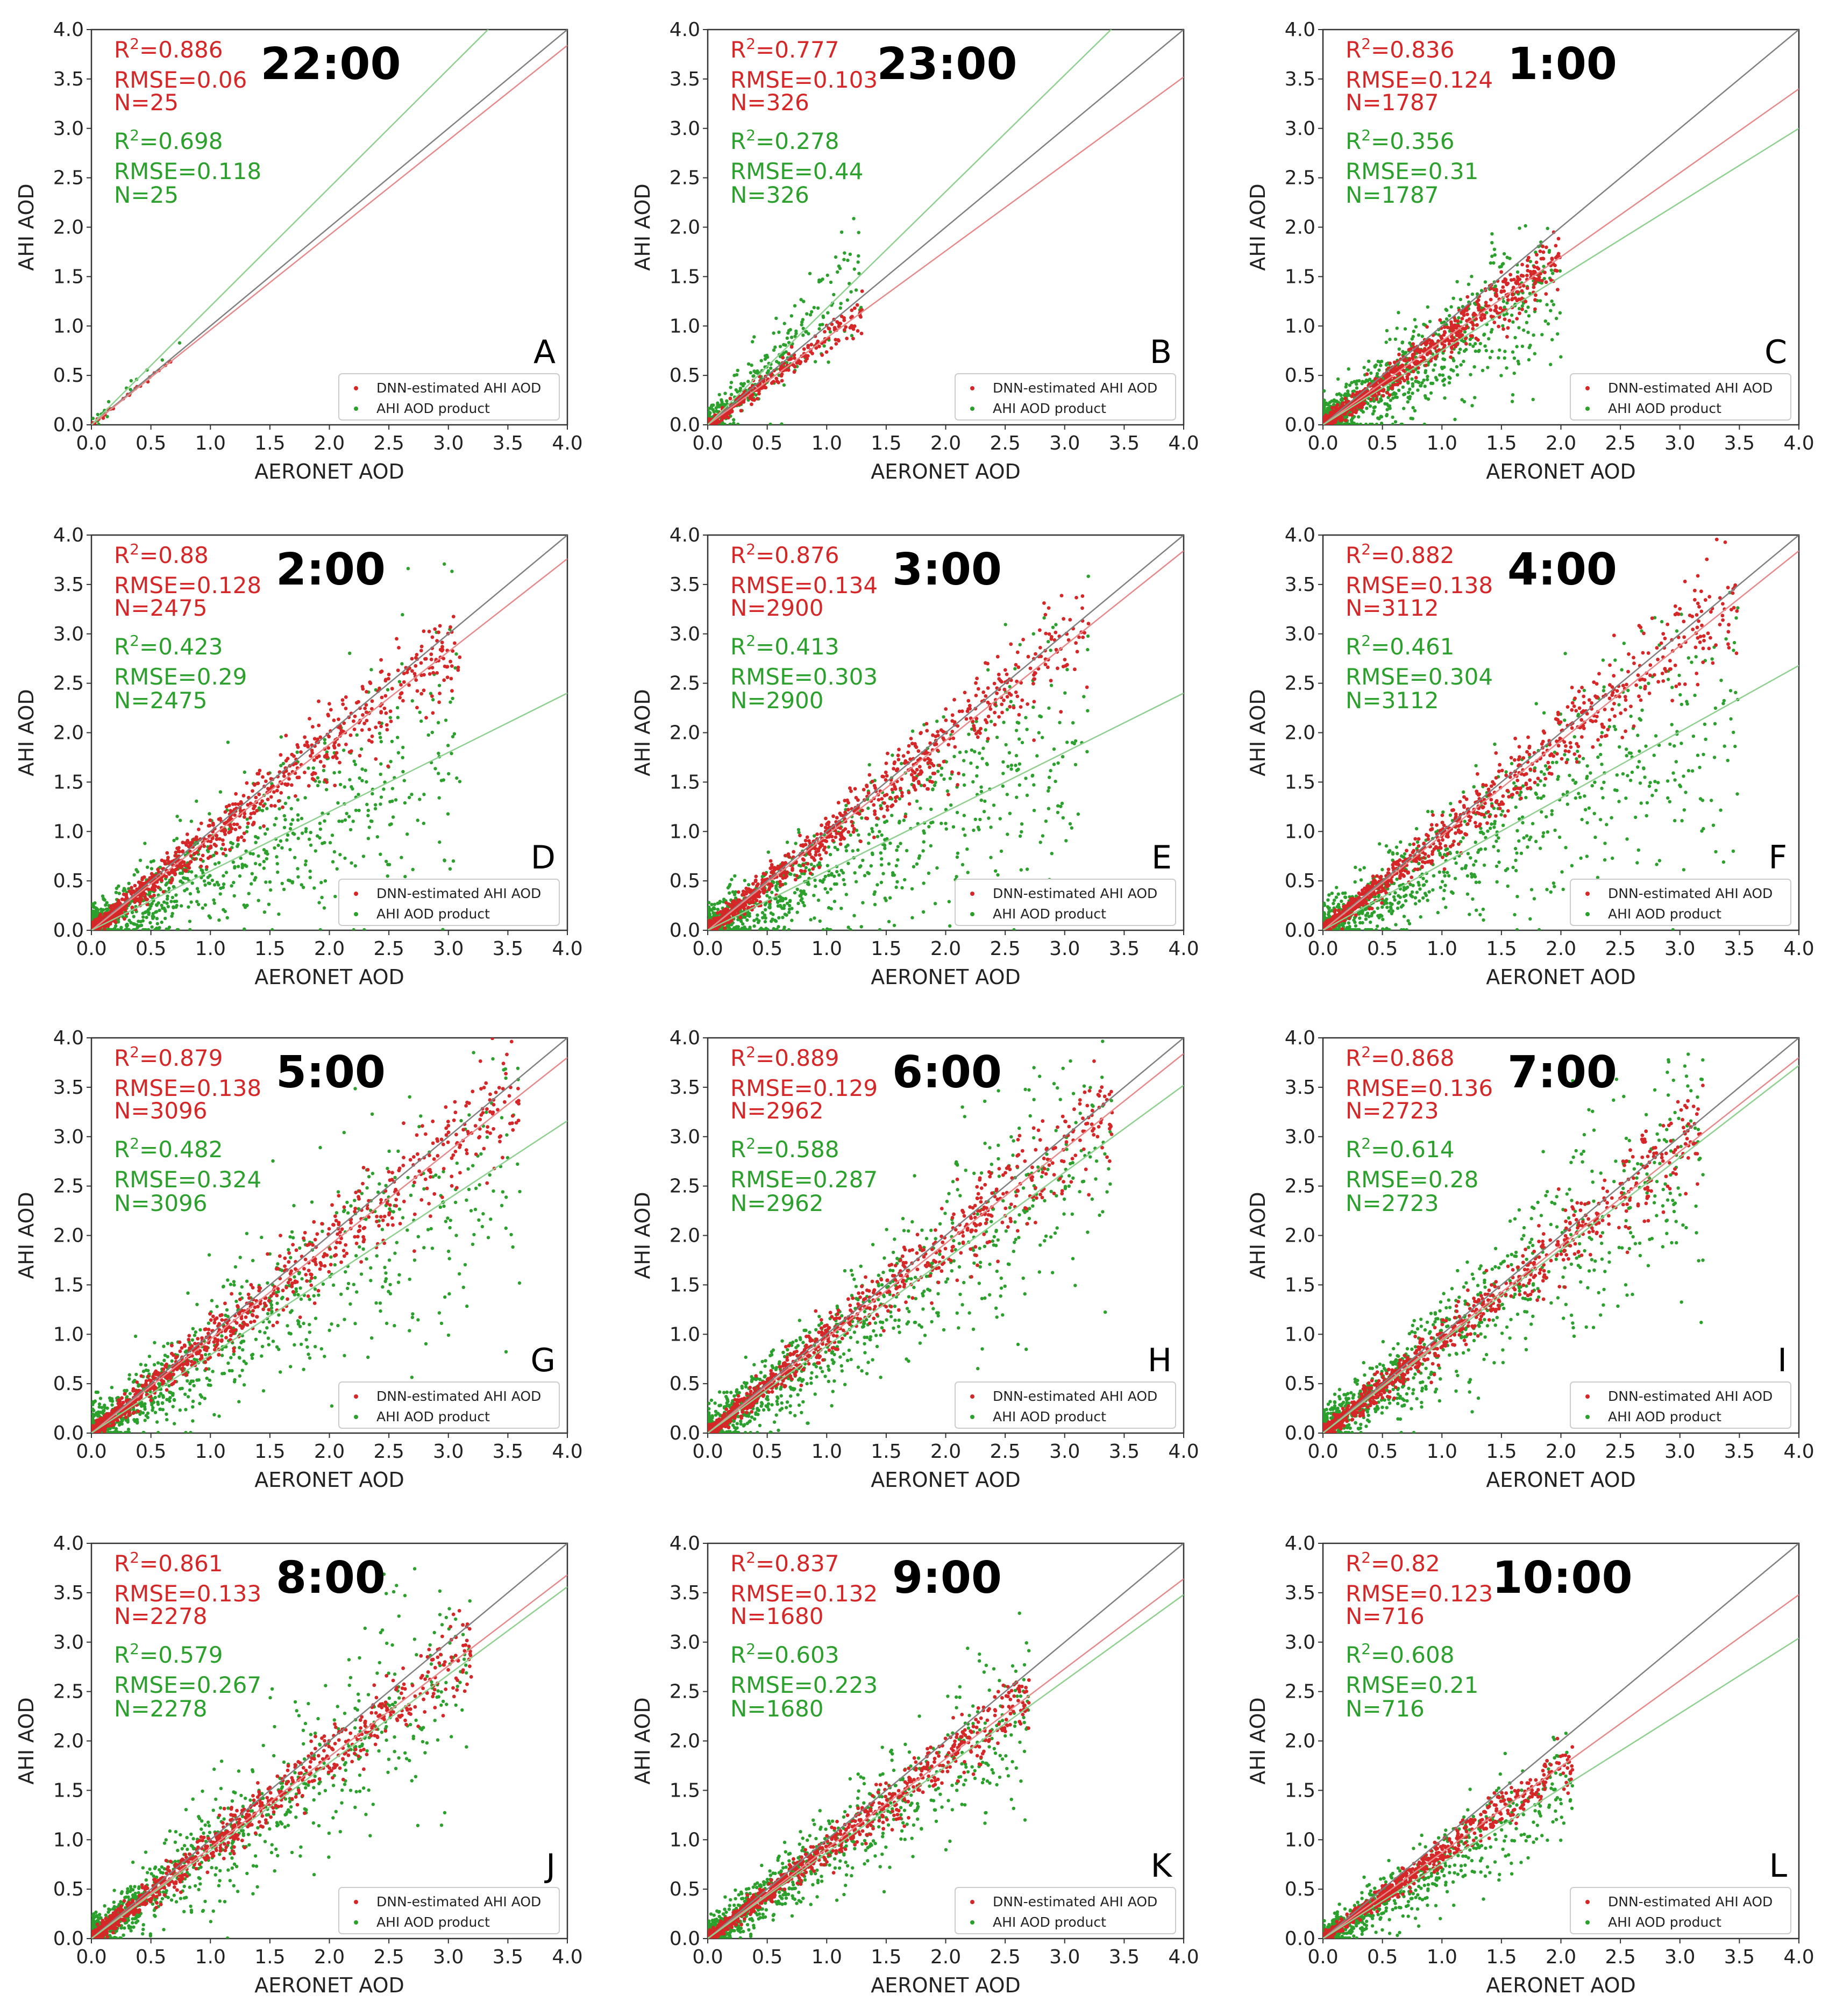 The image size is (1836, 2016). Describe the element at coordinates (356, 388) in the screenshot. I see `legend-dnn-marker` at that location.